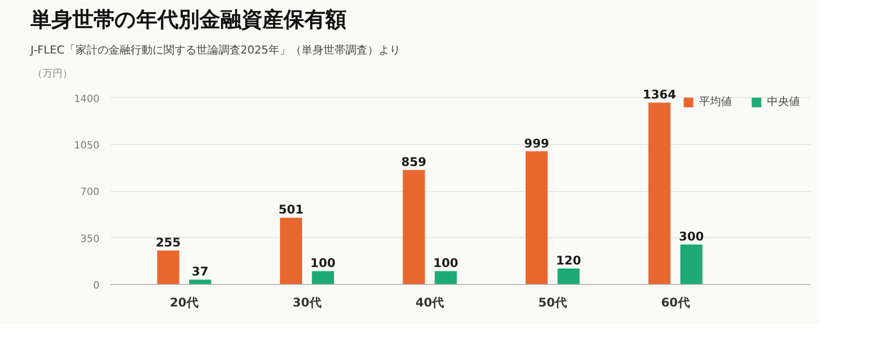 Image resolution: width=870 pixels, height=348 pixels. I want to click on data-label: 37, so click(200, 271).